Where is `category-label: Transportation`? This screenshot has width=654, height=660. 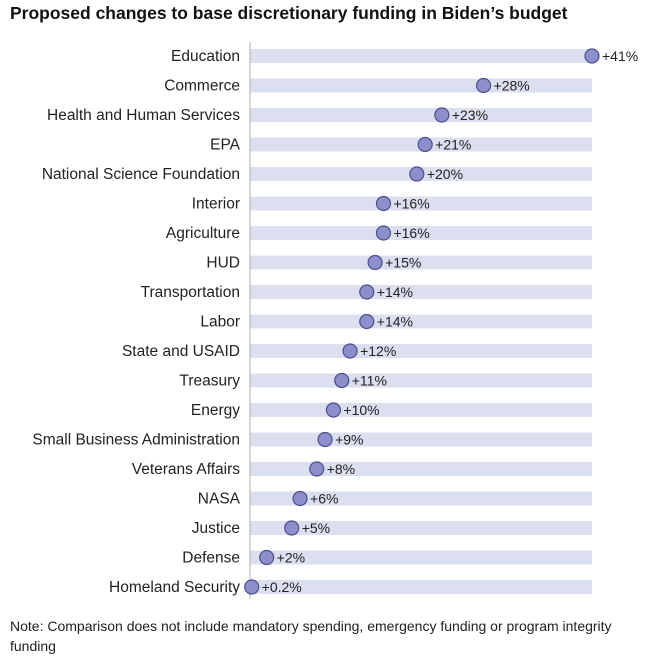 category-label: Transportation is located at coordinates (190, 292).